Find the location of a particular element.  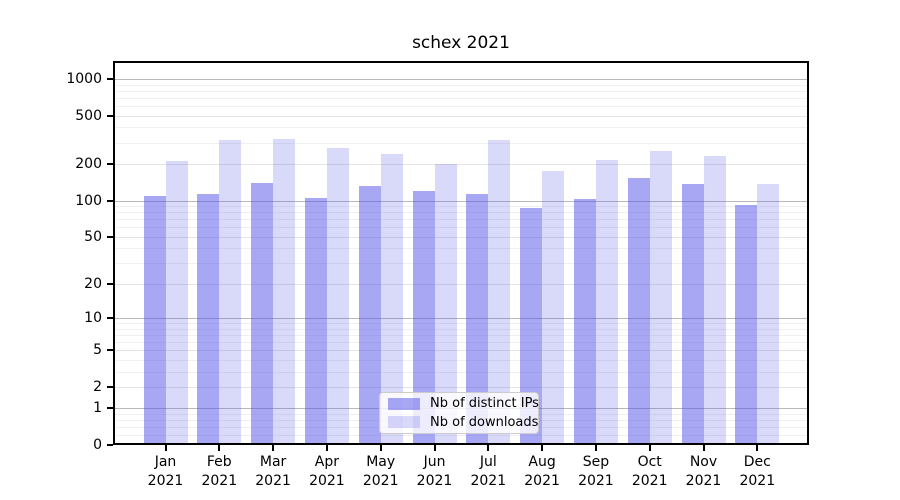

legend-row-downloads: Nb of downloads is located at coordinates (463, 423).